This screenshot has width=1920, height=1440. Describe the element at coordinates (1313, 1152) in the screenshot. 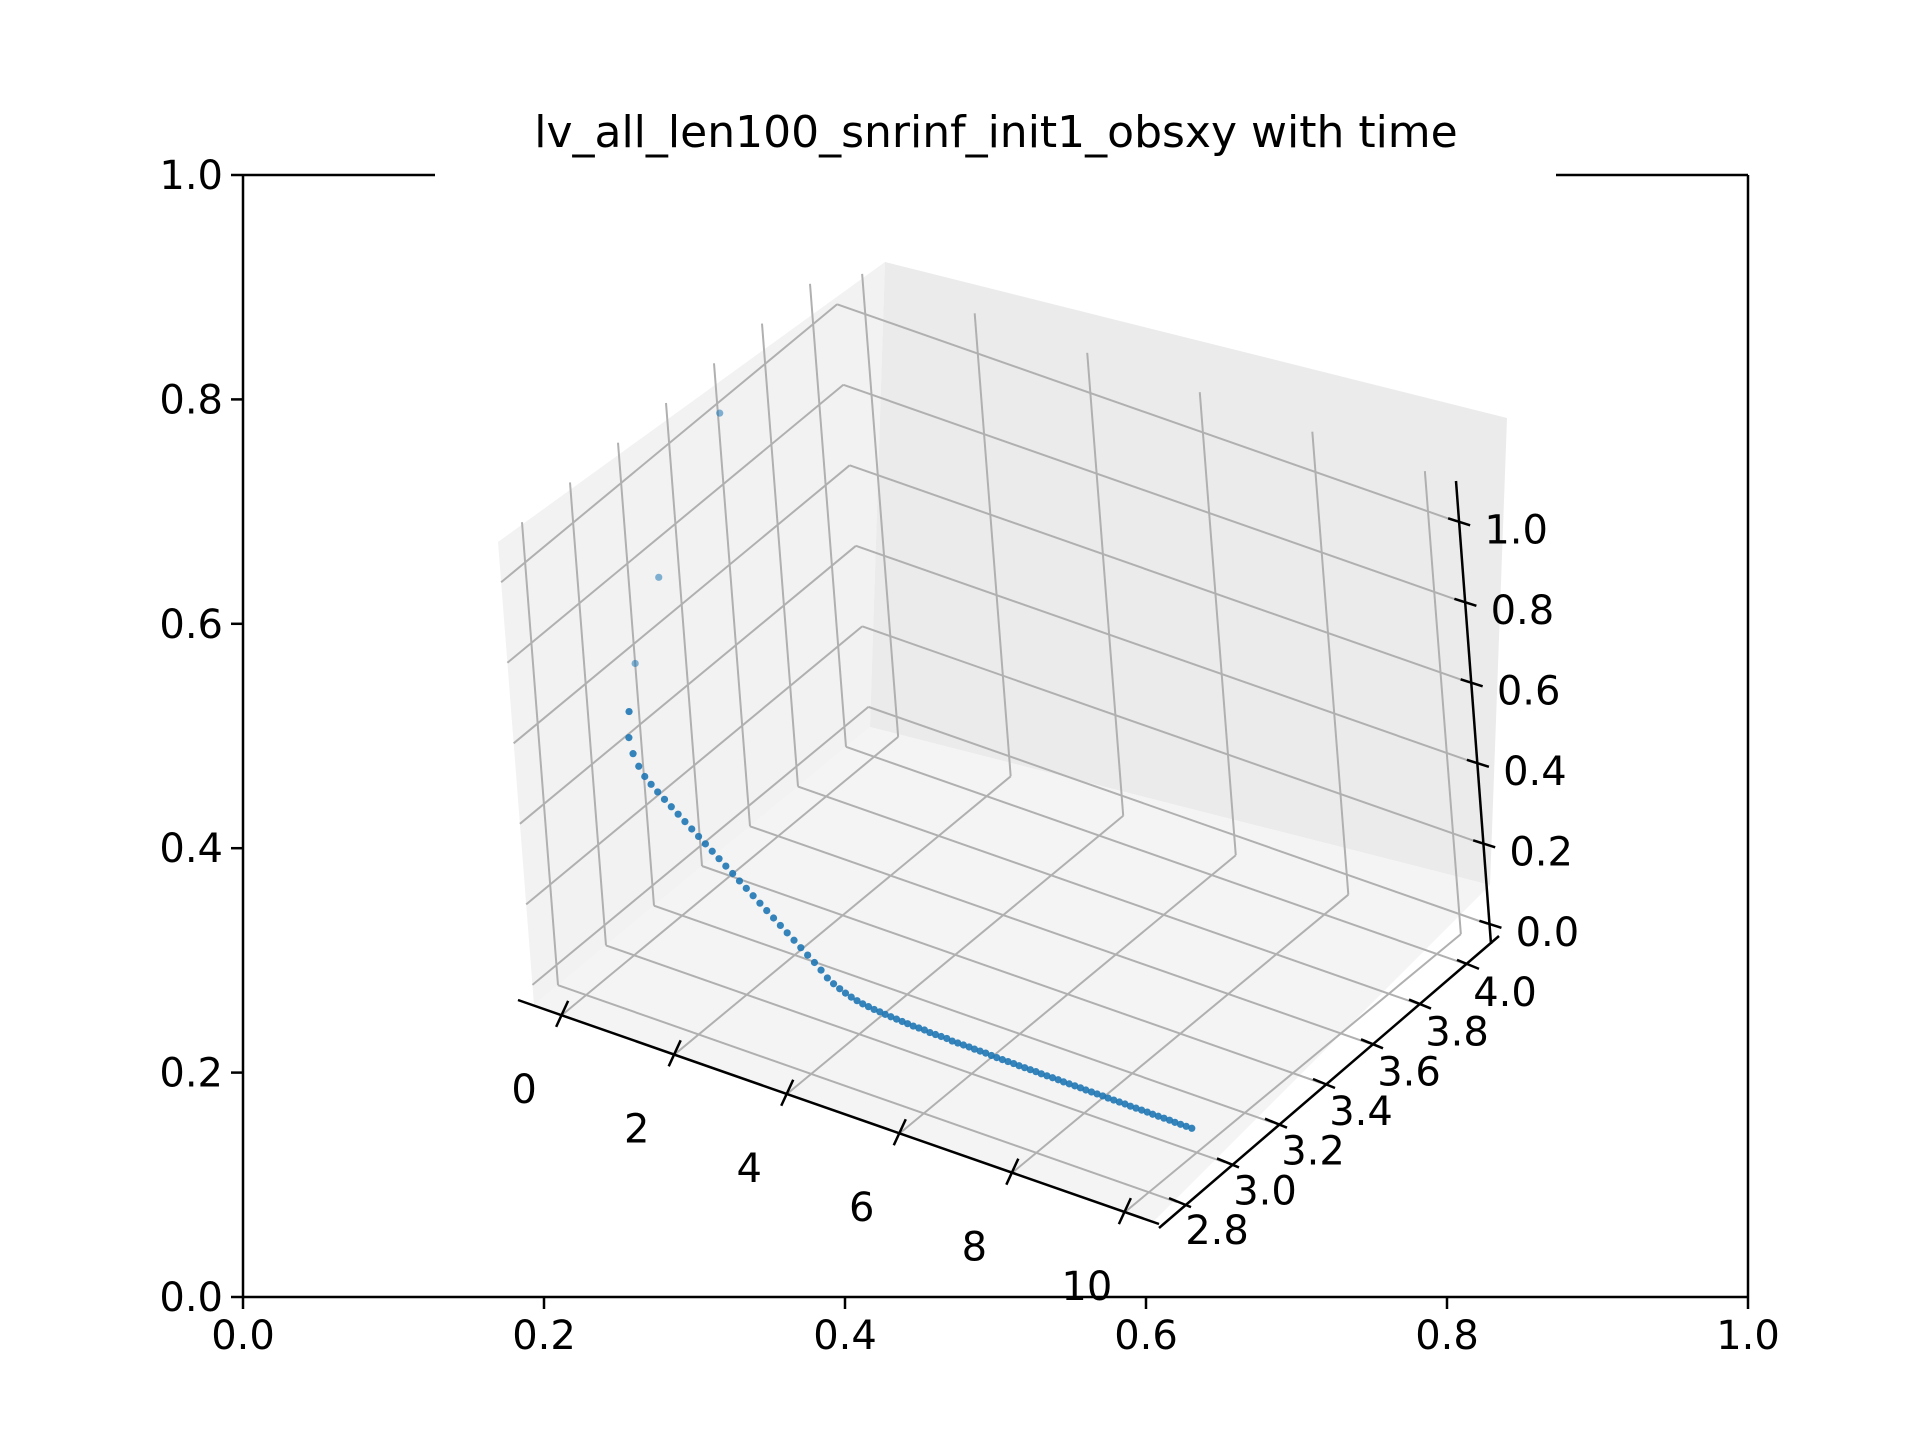

I see `3d-y-tick-label: 3.2` at that location.